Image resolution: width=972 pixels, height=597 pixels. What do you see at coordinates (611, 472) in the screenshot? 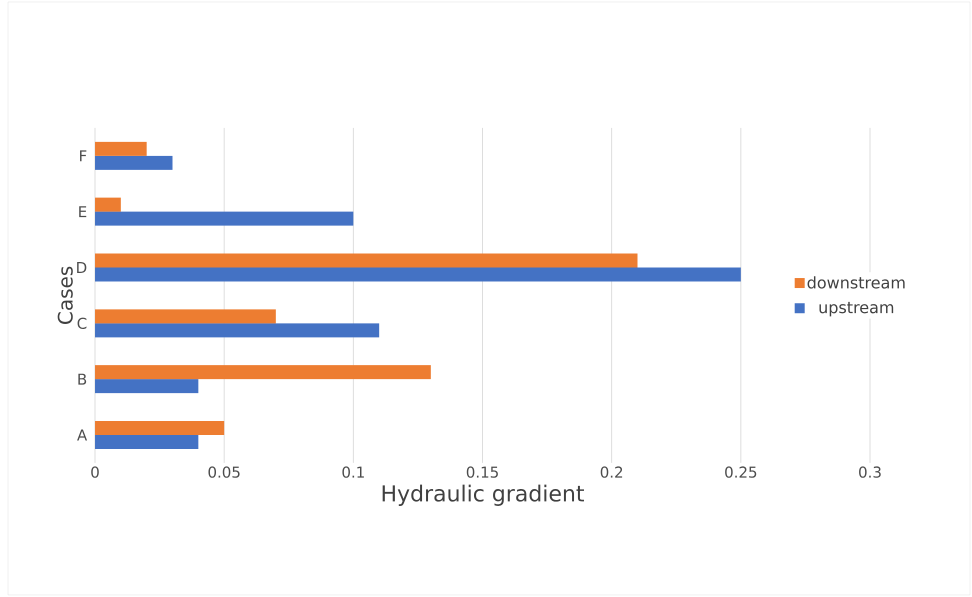
I see `x-tick-label: 0.2` at bounding box center [611, 472].